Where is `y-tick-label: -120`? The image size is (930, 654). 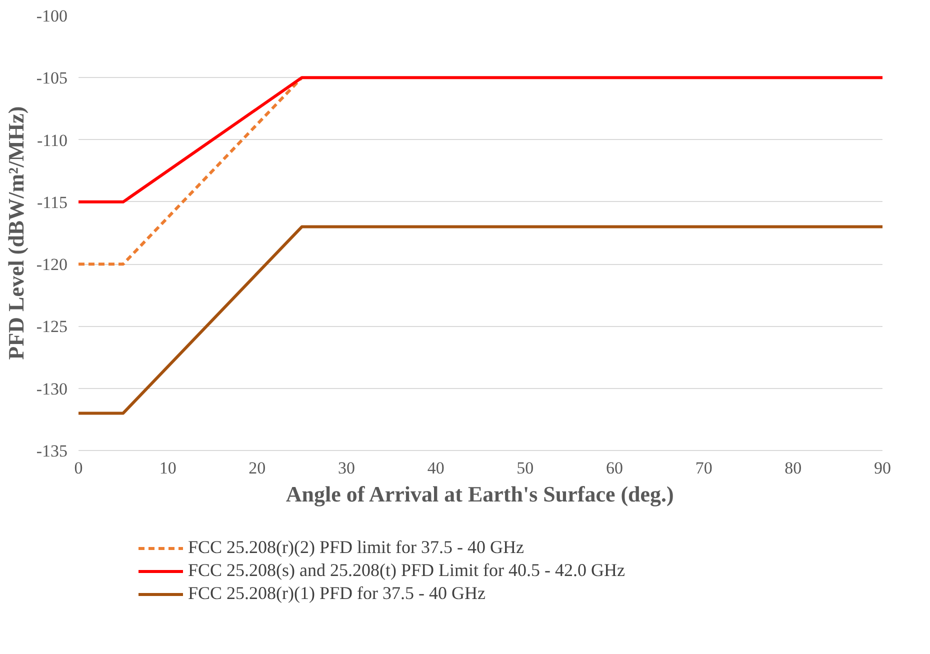
y-tick-label: -120 is located at coordinates (52, 264).